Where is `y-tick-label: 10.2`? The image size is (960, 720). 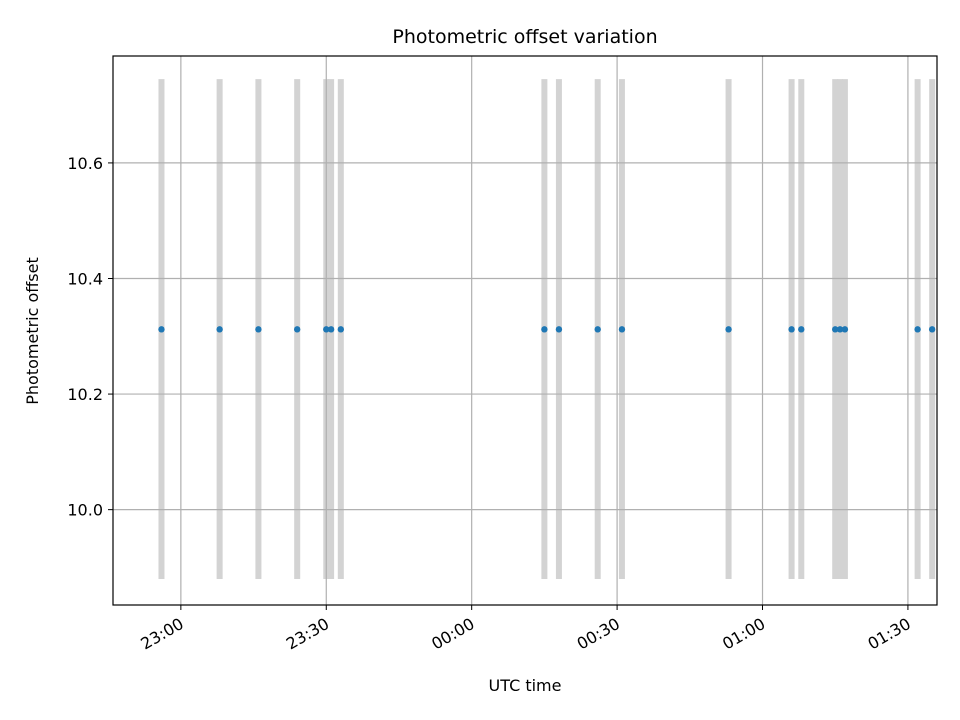 y-tick-label: 10.2 is located at coordinates (85, 394).